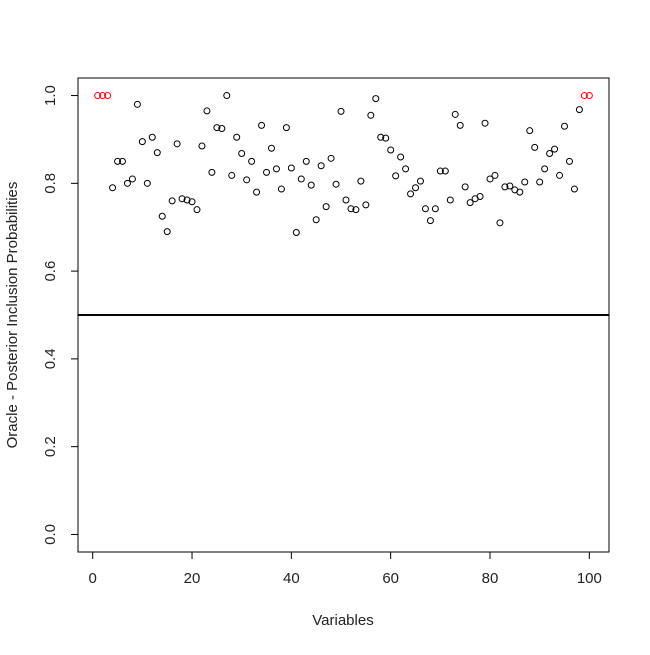  Describe the element at coordinates (50, 358) in the screenshot. I see `y-tick-label: 0.4` at that location.